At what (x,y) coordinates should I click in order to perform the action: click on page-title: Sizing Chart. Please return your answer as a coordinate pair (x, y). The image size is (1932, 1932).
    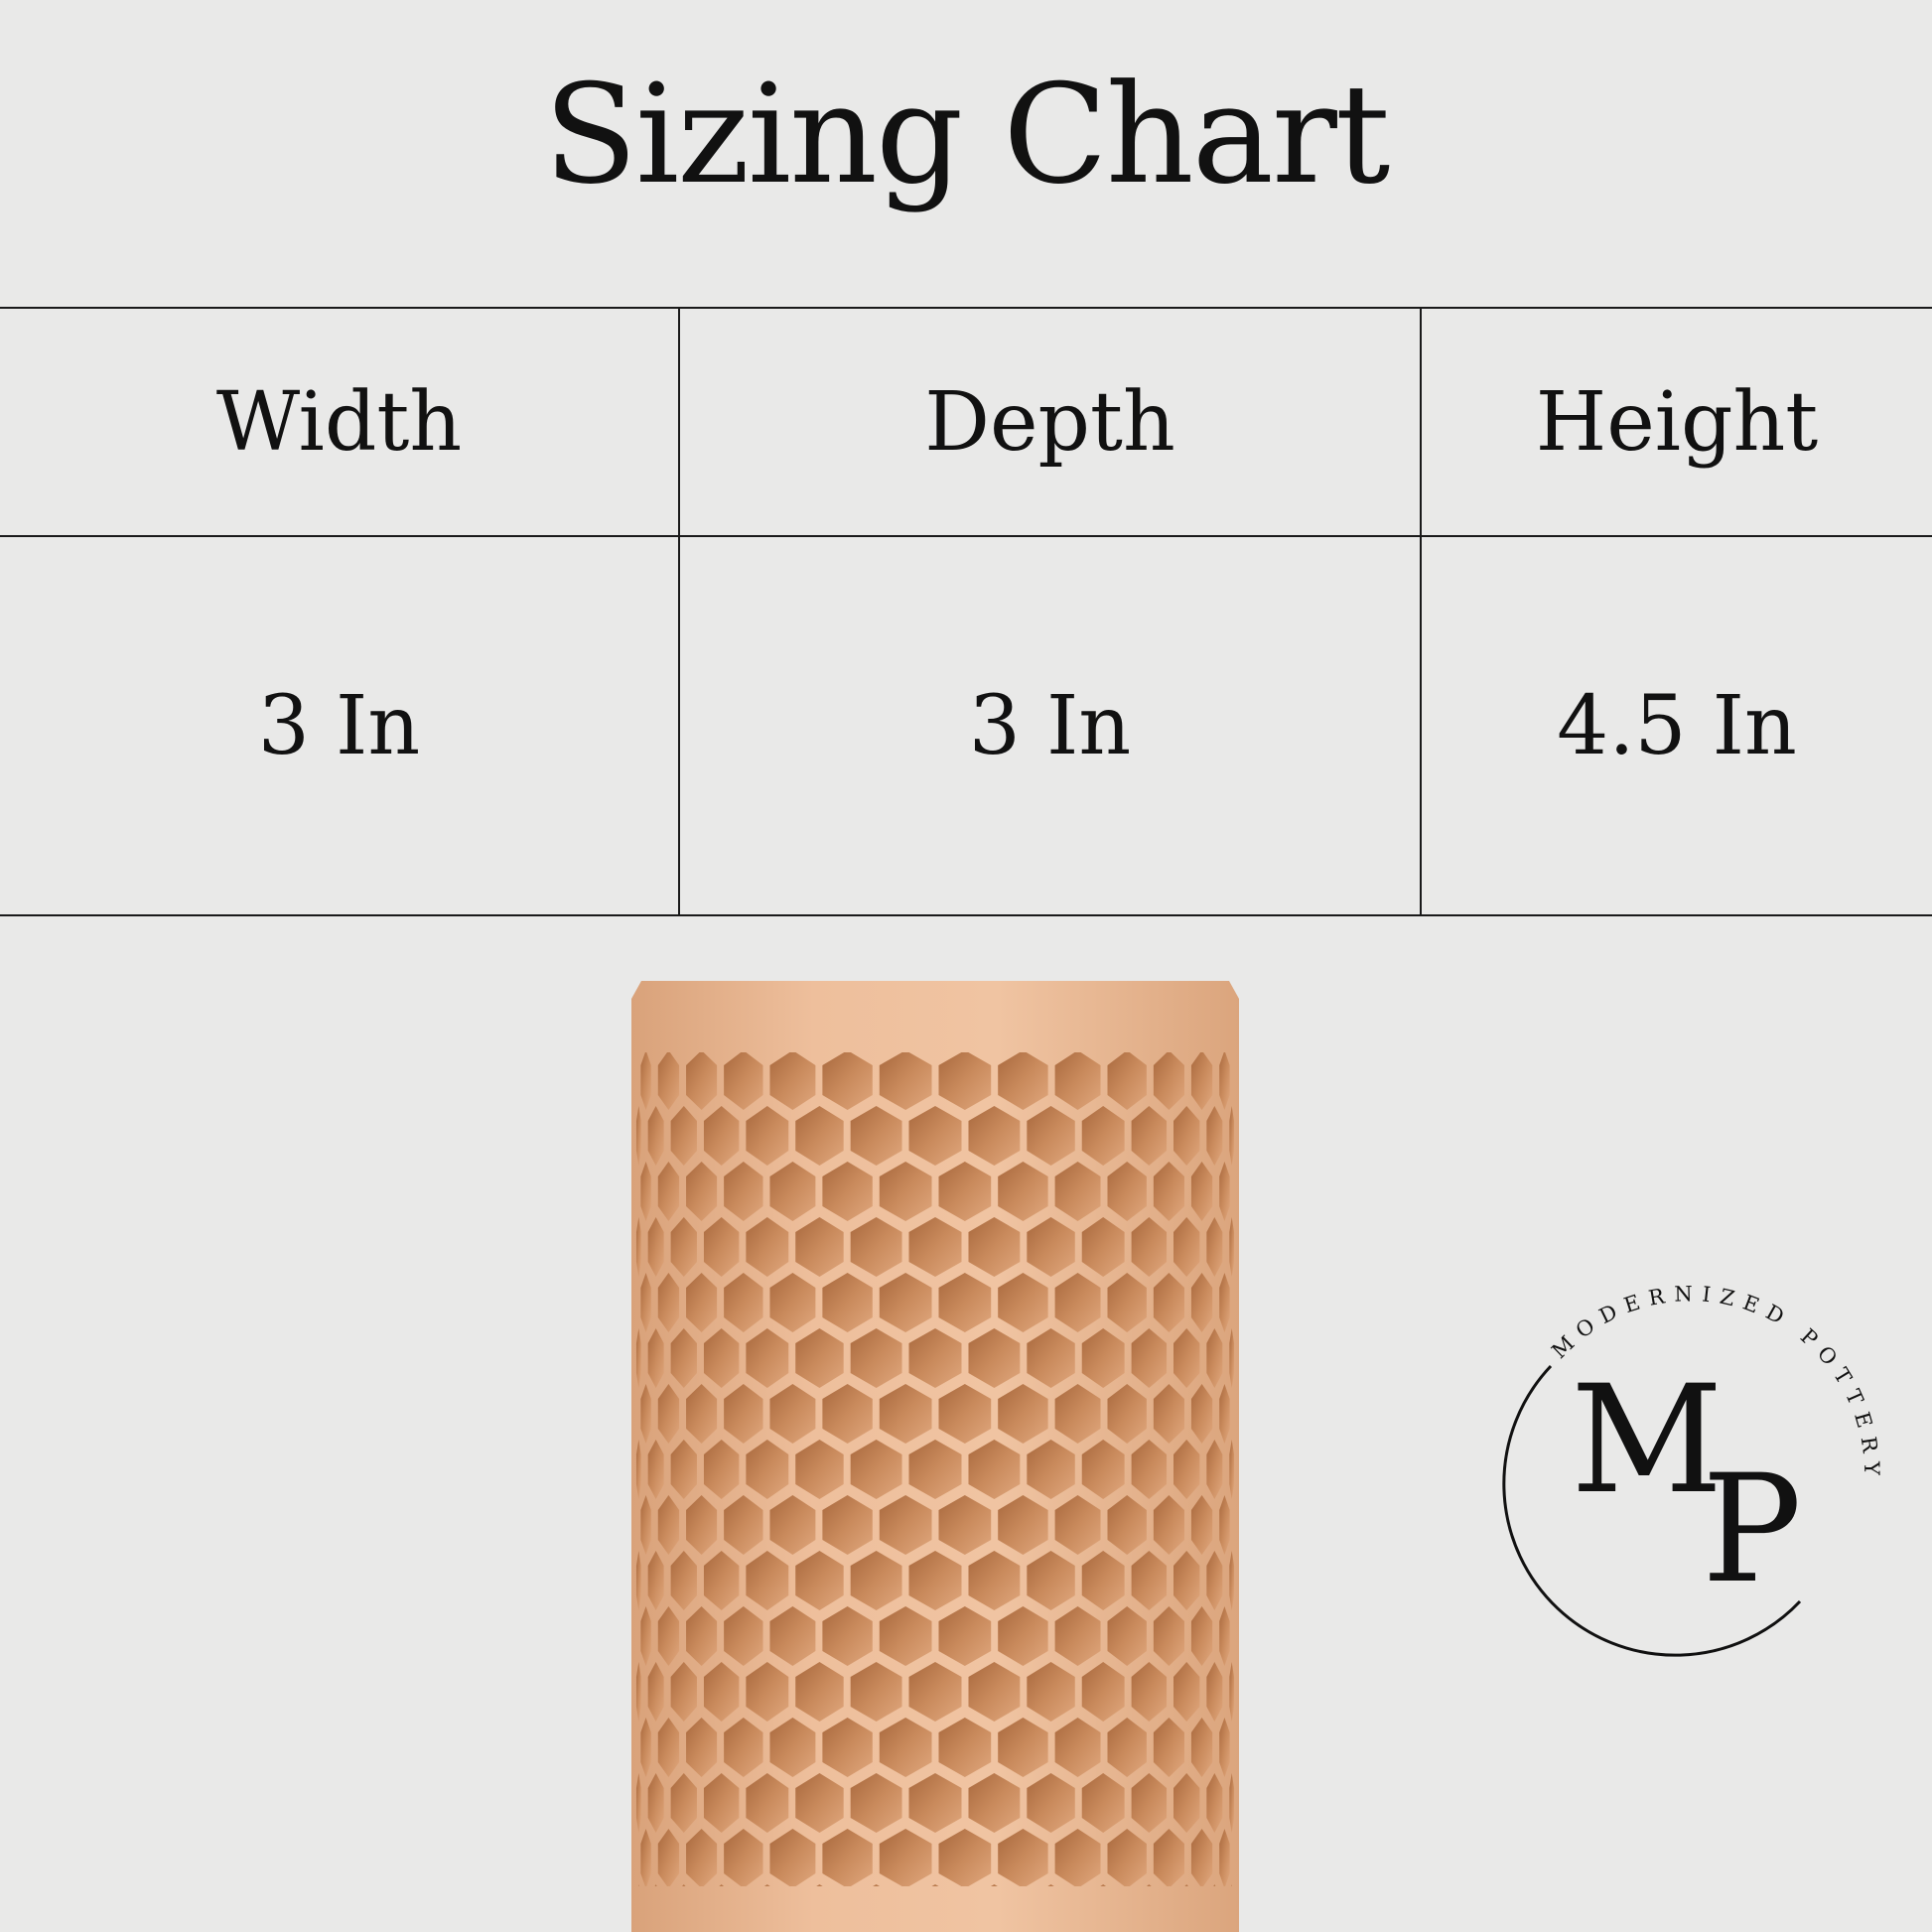
    Looking at the image, I should click on (967, 135).